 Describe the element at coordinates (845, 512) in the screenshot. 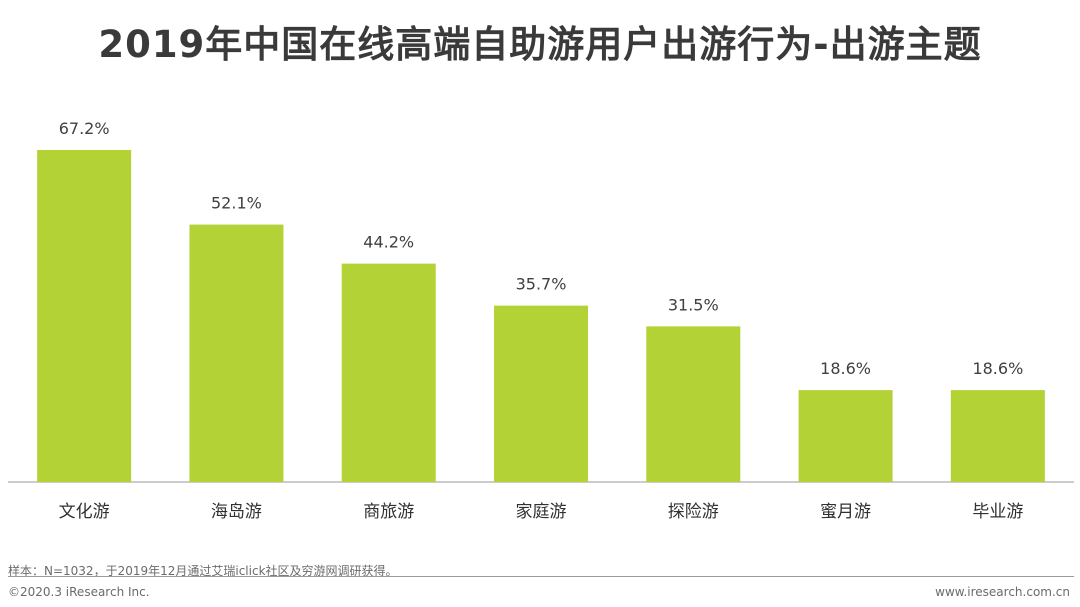

I see `category-label: 蜜月游` at that location.